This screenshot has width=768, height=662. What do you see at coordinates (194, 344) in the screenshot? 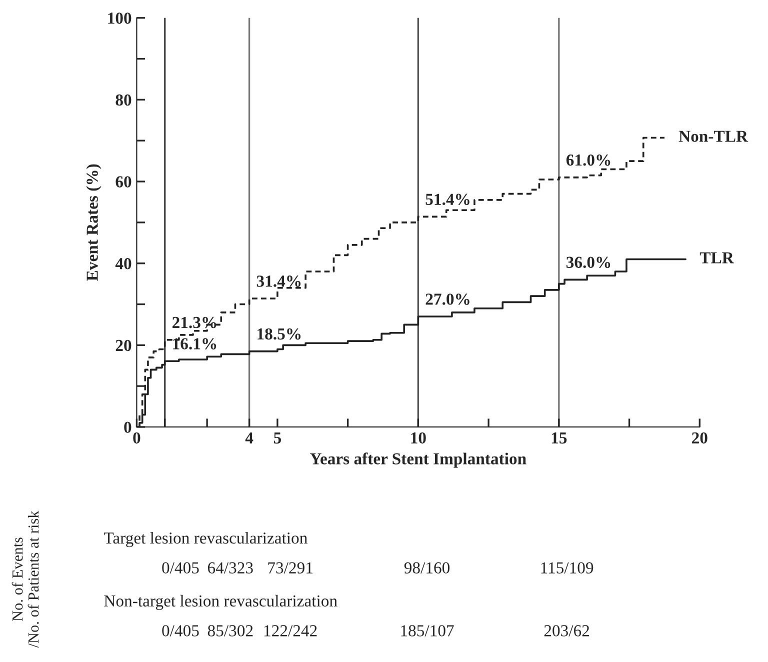
I see `annotation: 16.1%` at bounding box center [194, 344].